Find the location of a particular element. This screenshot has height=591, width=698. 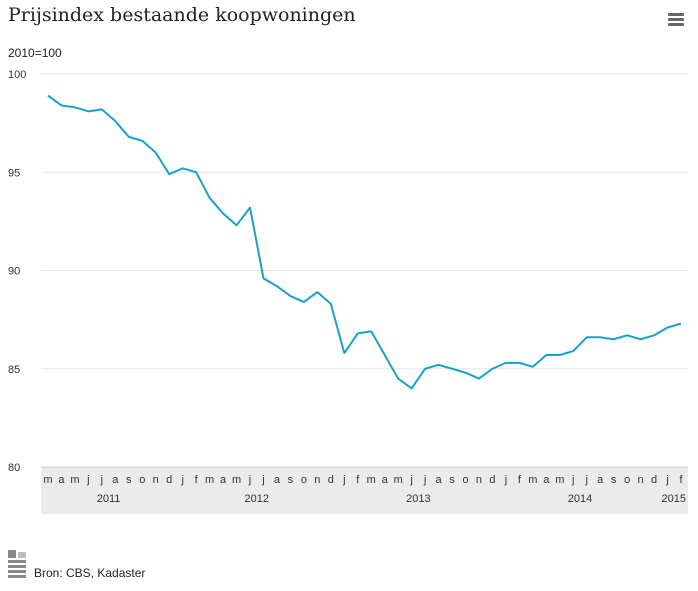

cbs-logo-icon is located at coordinates (17, 564).